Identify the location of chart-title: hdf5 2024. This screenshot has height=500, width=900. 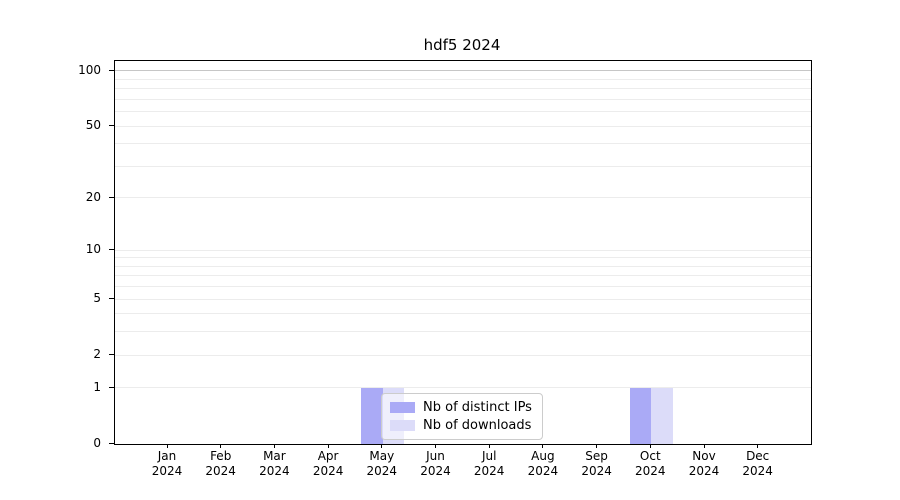
(462, 45).